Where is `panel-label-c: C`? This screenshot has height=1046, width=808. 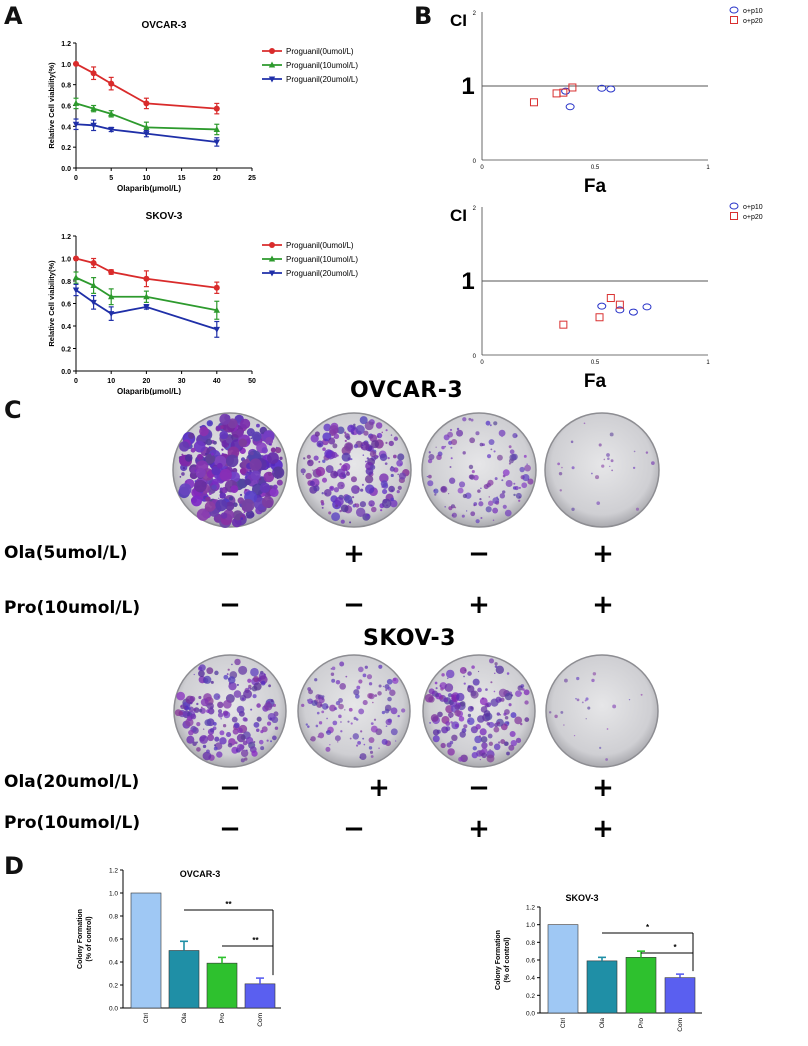
panel-label-c: C is located at coordinates (13, 410).